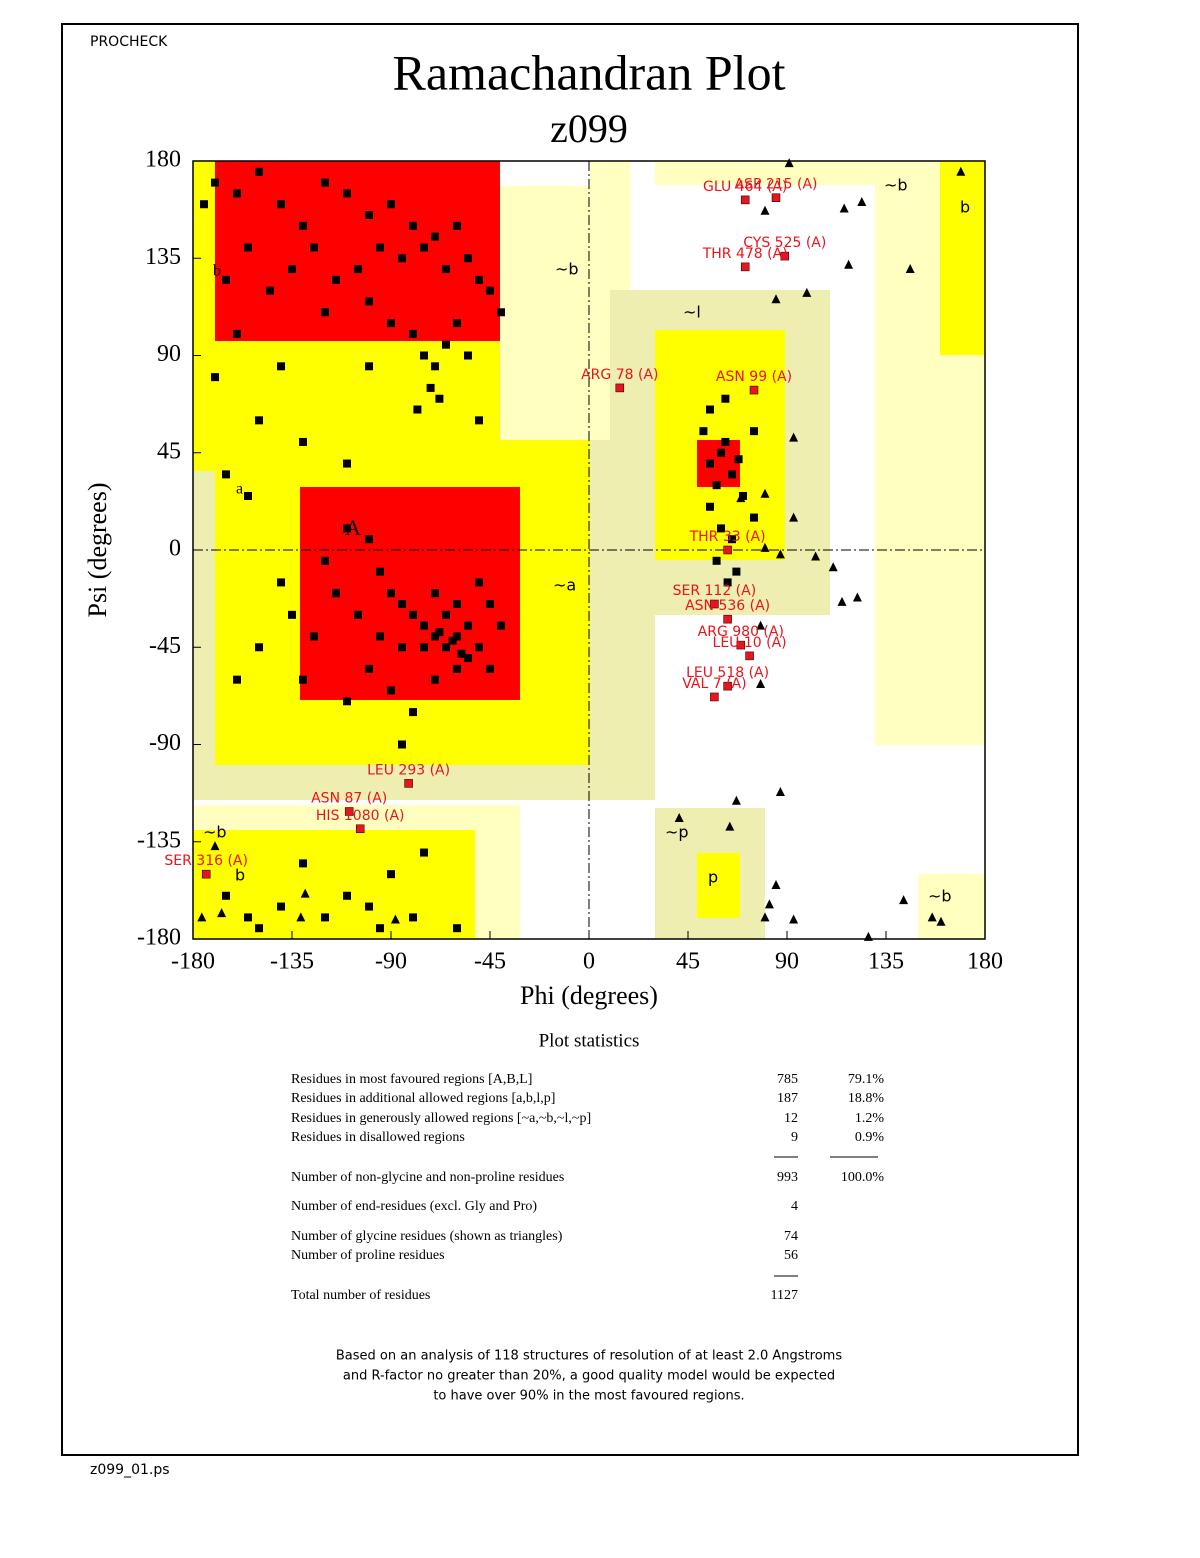 The width and height of the screenshot is (1200, 1558). I want to click on outlier-label: LEU 293 (A), so click(408, 770).